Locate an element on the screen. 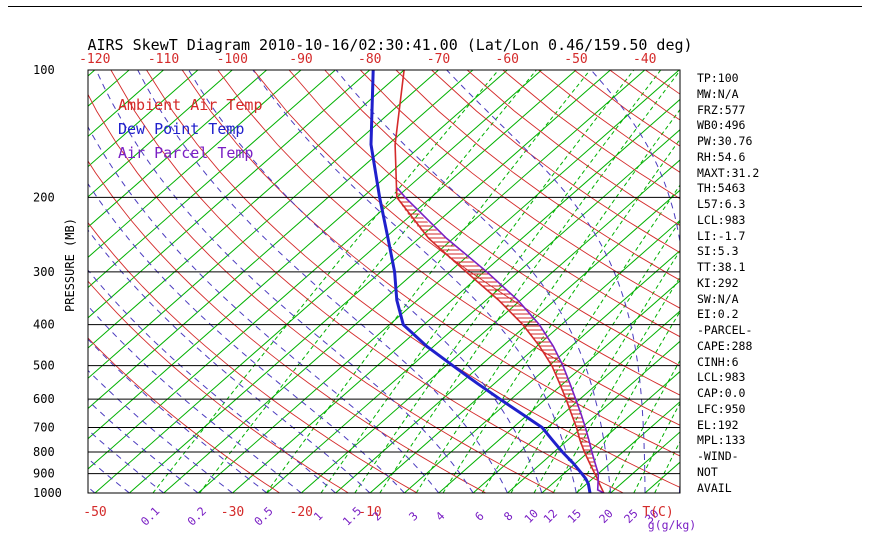 This screenshot has width=870, height=560. stat-line: RH:54.6 is located at coordinates (721, 156).